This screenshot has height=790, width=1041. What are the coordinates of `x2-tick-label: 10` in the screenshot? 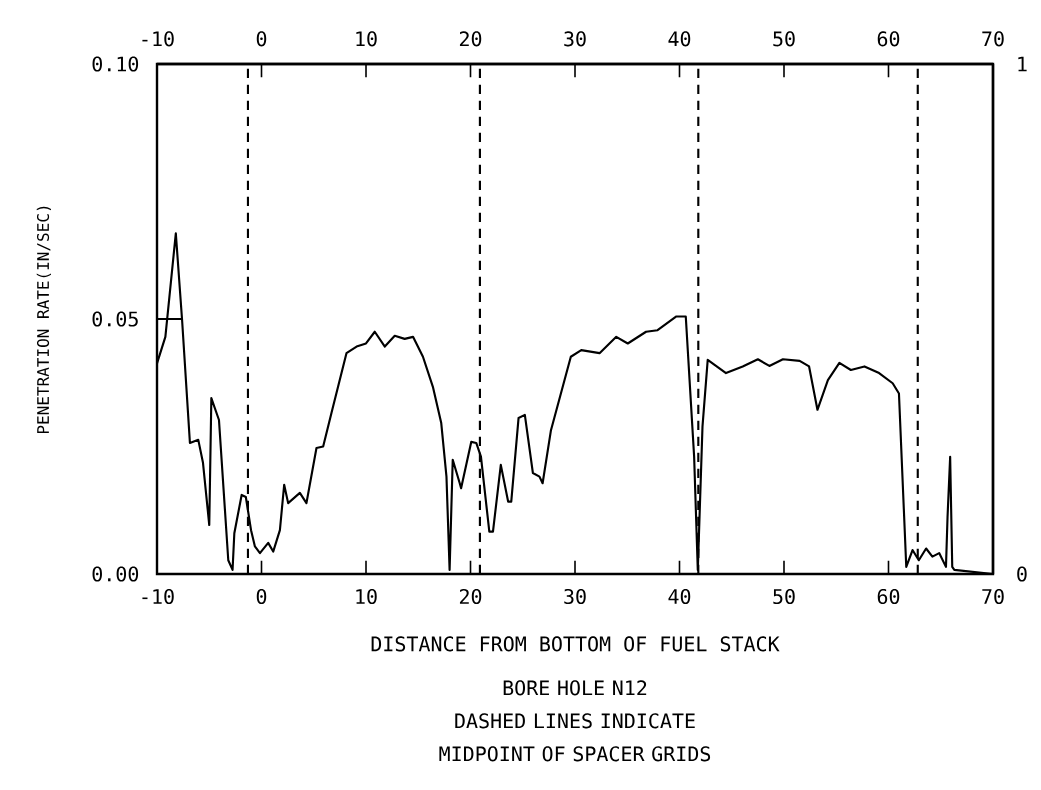 It's located at (366, 39).